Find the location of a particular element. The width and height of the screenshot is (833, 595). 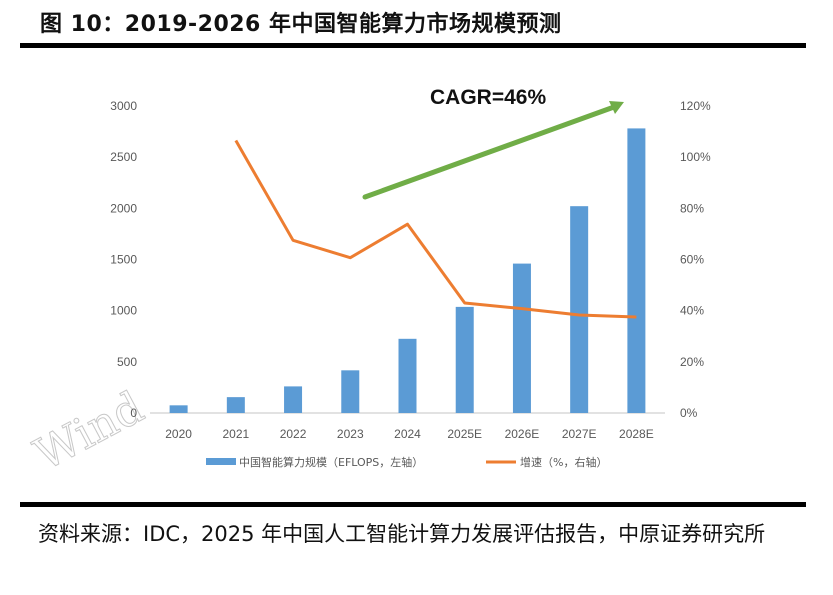

x-tick-label: 2026E is located at coordinates (522, 434).